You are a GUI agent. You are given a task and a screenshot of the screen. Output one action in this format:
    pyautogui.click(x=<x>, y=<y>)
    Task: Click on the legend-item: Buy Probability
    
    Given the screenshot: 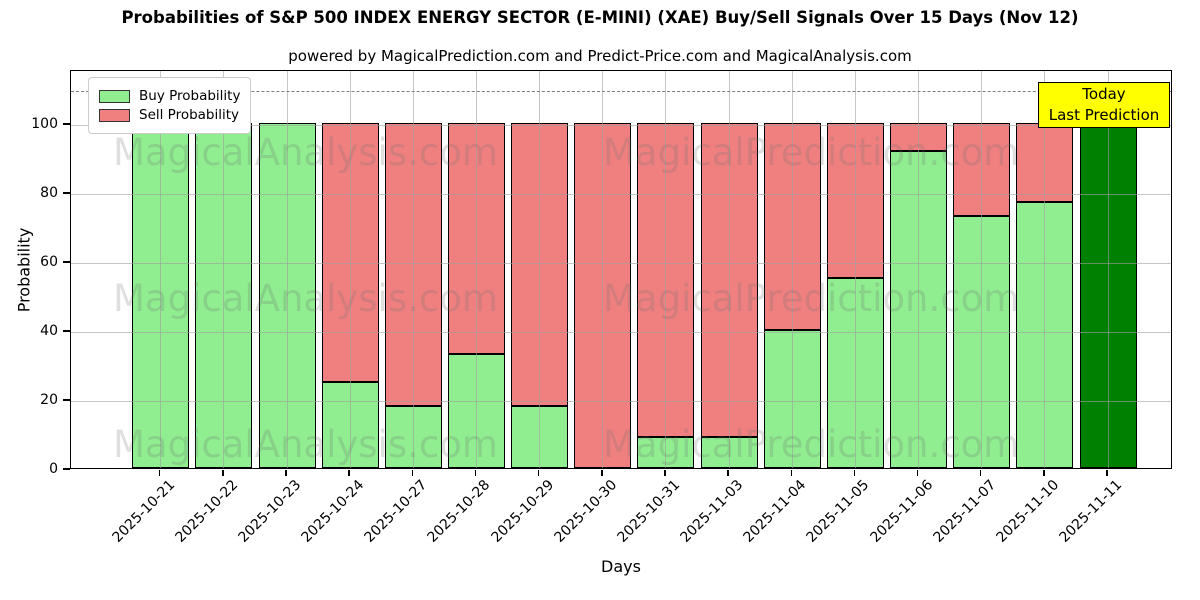 What is the action you would take?
    pyautogui.click(x=169, y=96)
    